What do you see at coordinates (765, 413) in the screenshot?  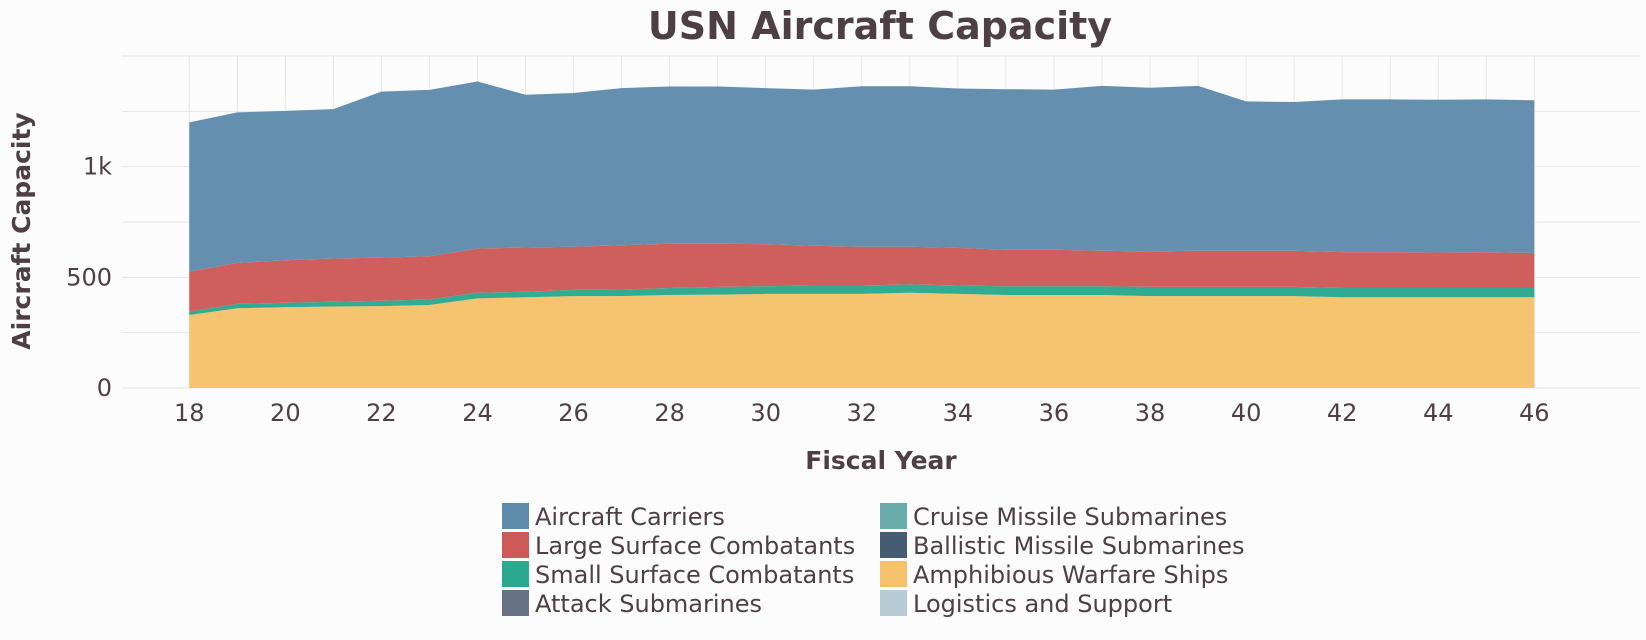 I see `x-tick-label: 30` at bounding box center [765, 413].